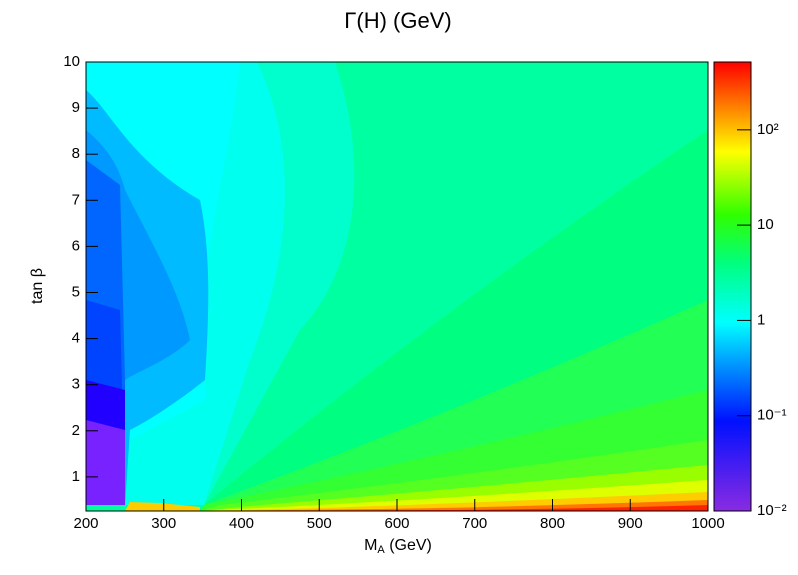  What do you see at coordinates (76, 291) in the screenshot?
I see `y-tick-label: 5` at bounding box center [76, 291].